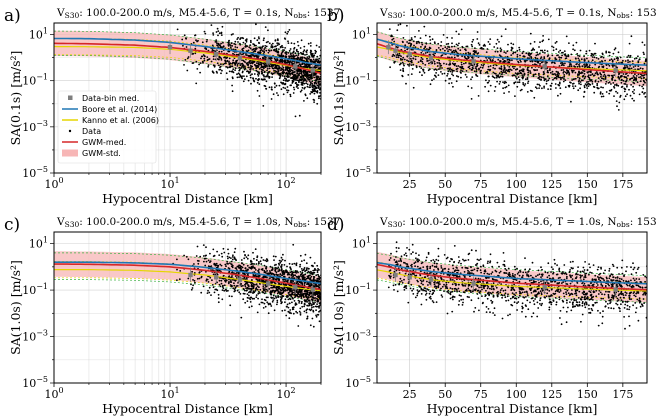 This screenshot has width=657, height=417. Describe the element at coordinates (512, 285) in the screenshot. I see `plot-area` at that location.